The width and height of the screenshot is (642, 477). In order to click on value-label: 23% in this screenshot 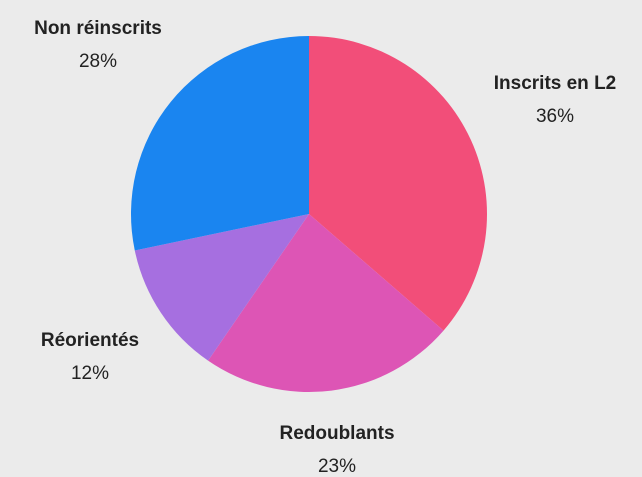, I will do `click(337, 466)`.